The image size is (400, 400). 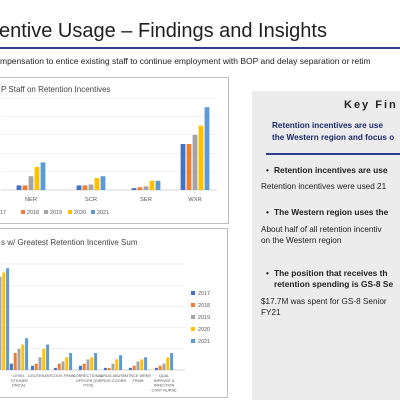 I want to click on chart-title: P Staff on Retention Incentives, so click(x=56, y=89).